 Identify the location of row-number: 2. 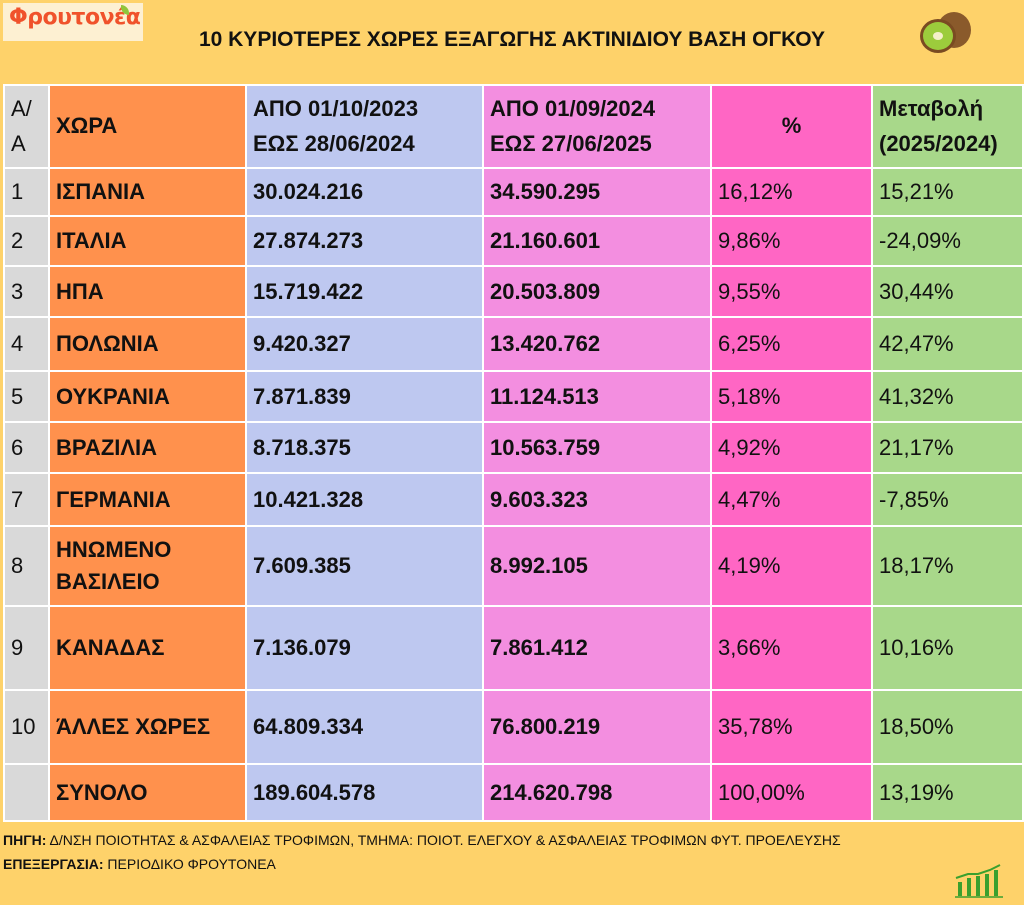
(26, 241).